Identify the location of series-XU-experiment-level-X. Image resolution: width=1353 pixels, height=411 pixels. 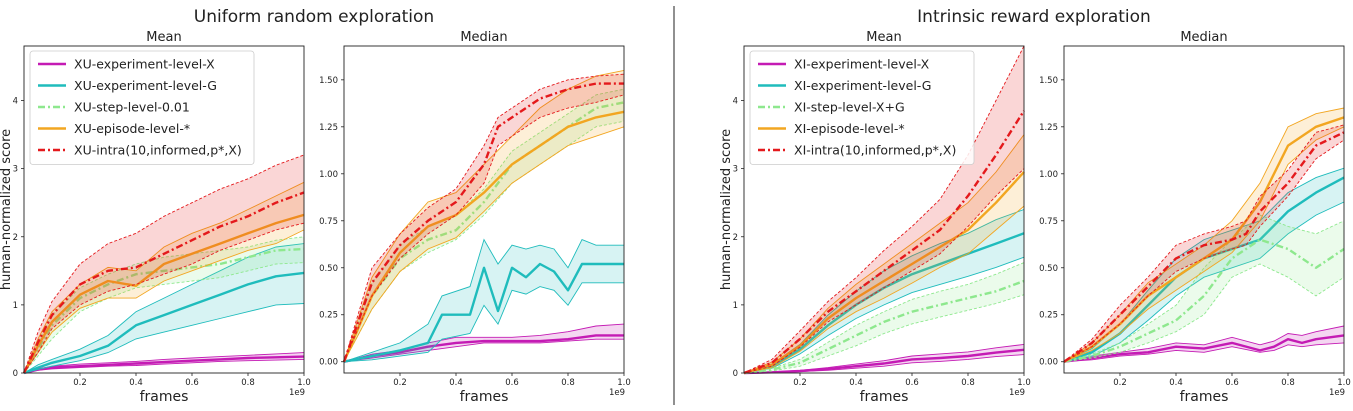
(164, 363).